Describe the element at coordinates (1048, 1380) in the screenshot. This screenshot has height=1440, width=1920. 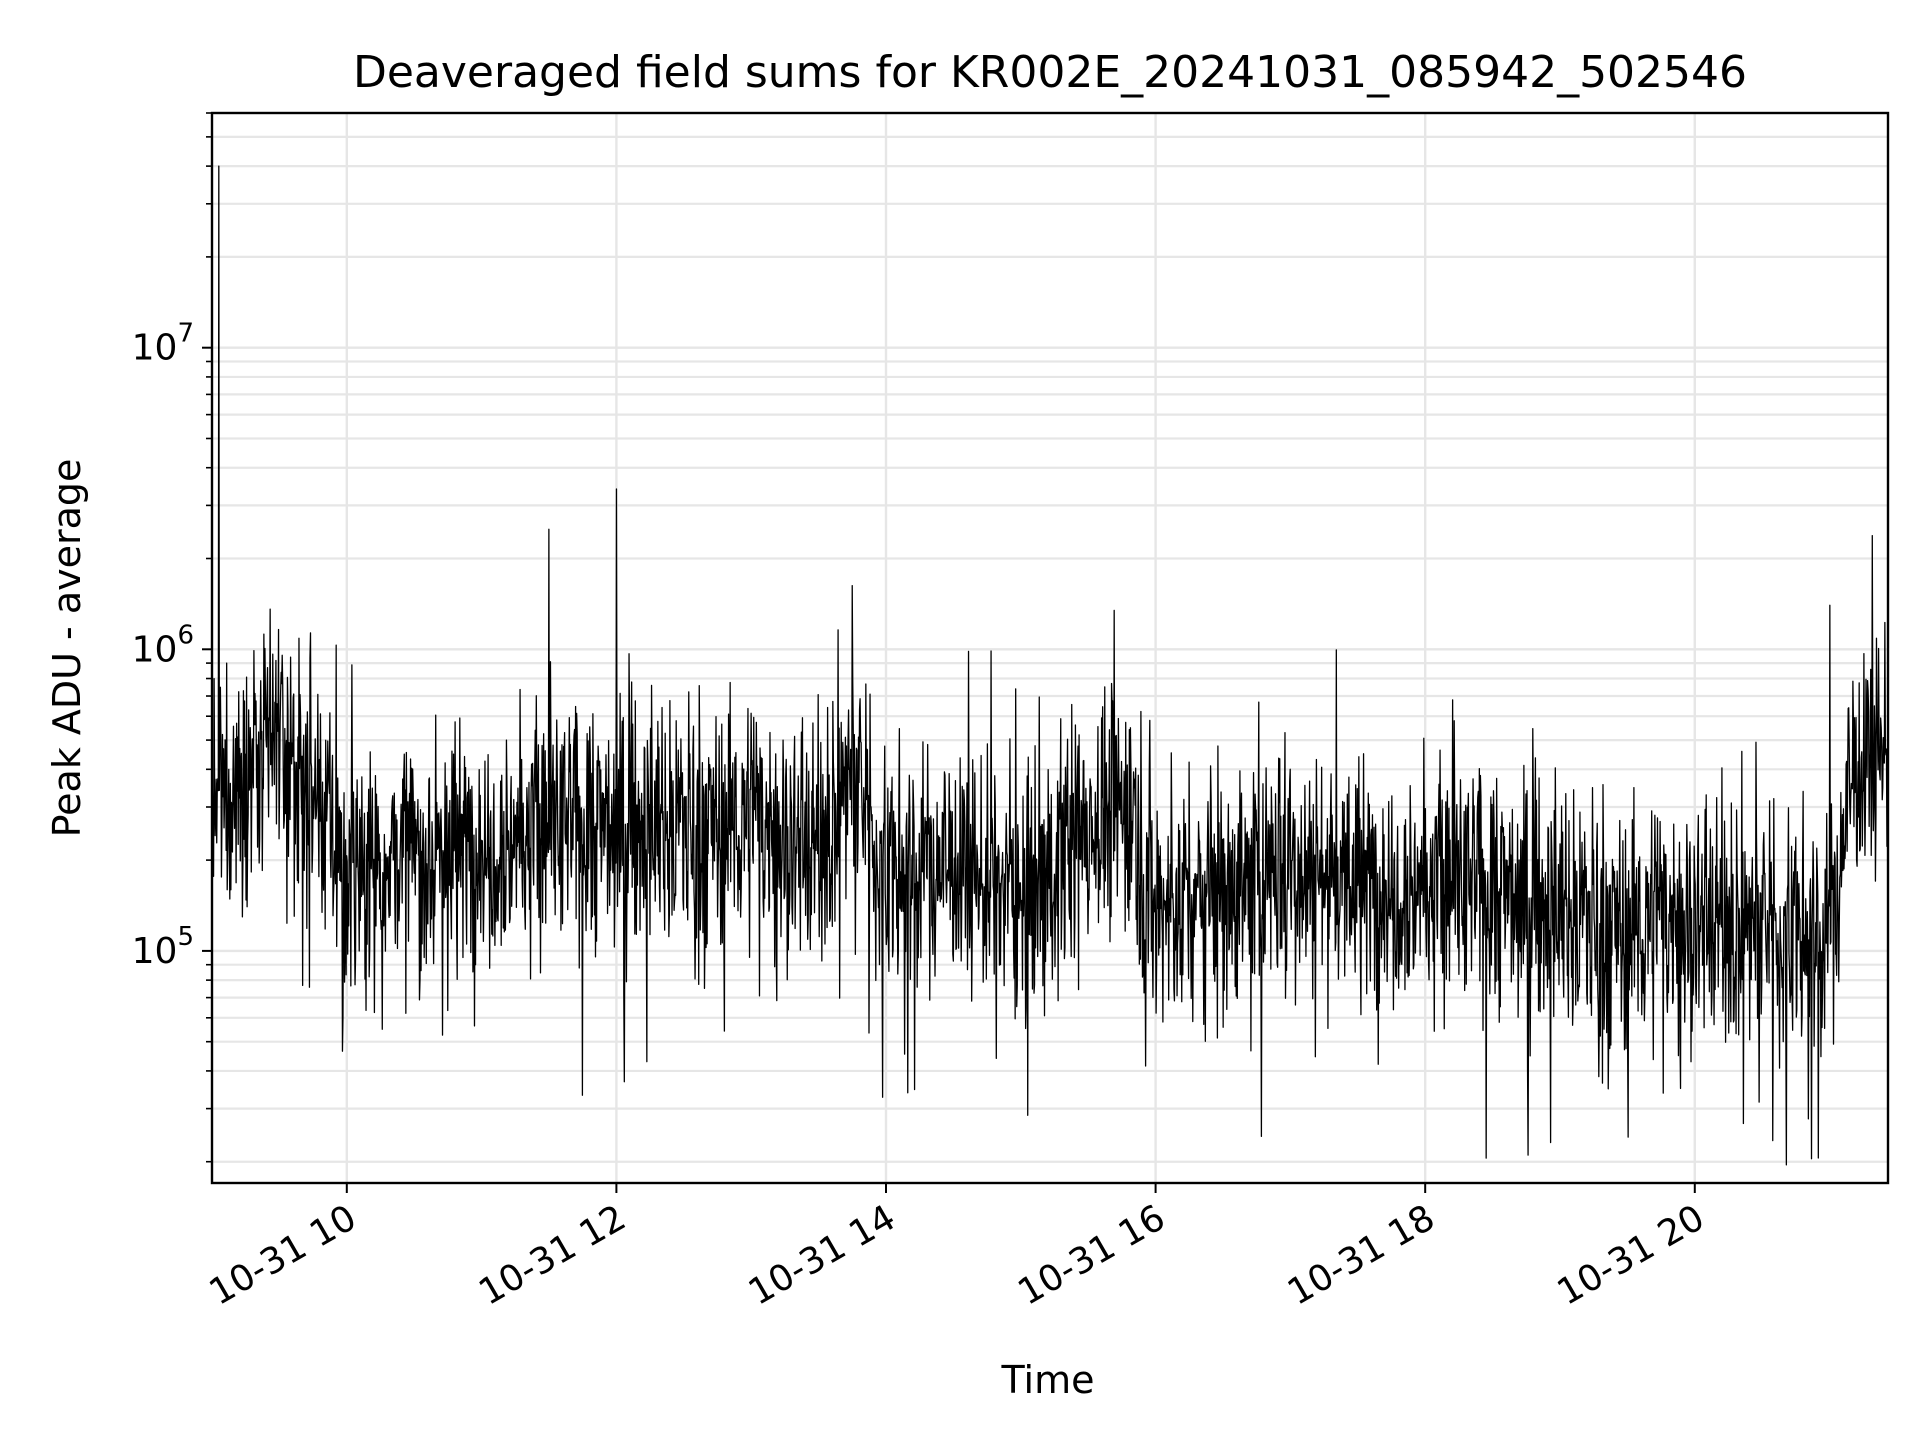
I see `x-axis-label: Time` at that location.